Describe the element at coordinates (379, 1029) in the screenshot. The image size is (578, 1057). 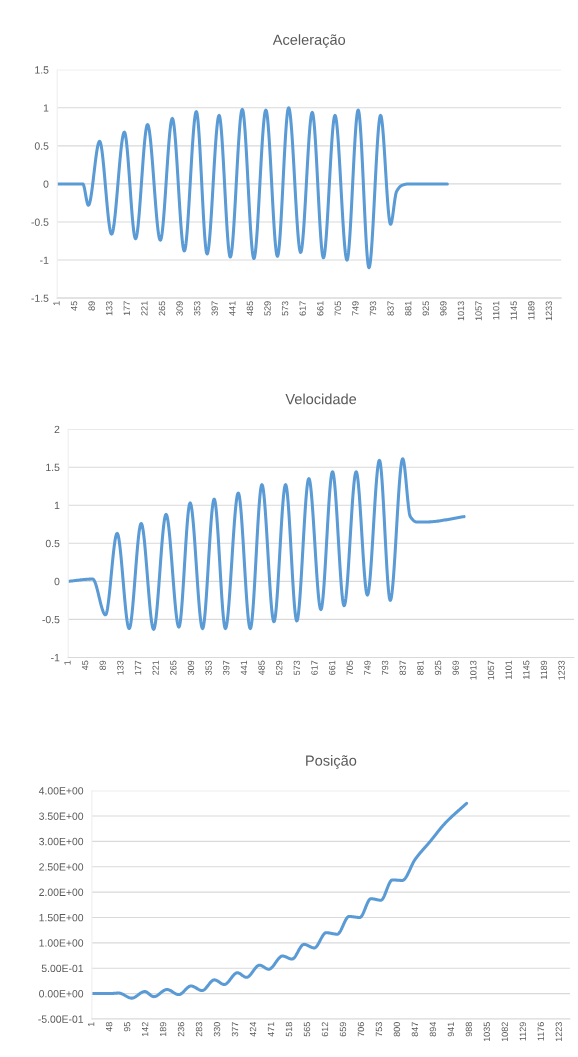
I see `x-tick-label: 753` at that location.